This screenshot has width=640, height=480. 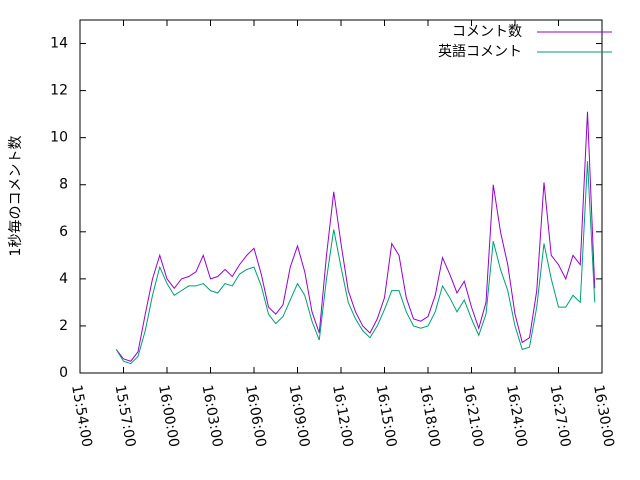 I want to click on y-tick-label: 14, so click(x=59, y=44).